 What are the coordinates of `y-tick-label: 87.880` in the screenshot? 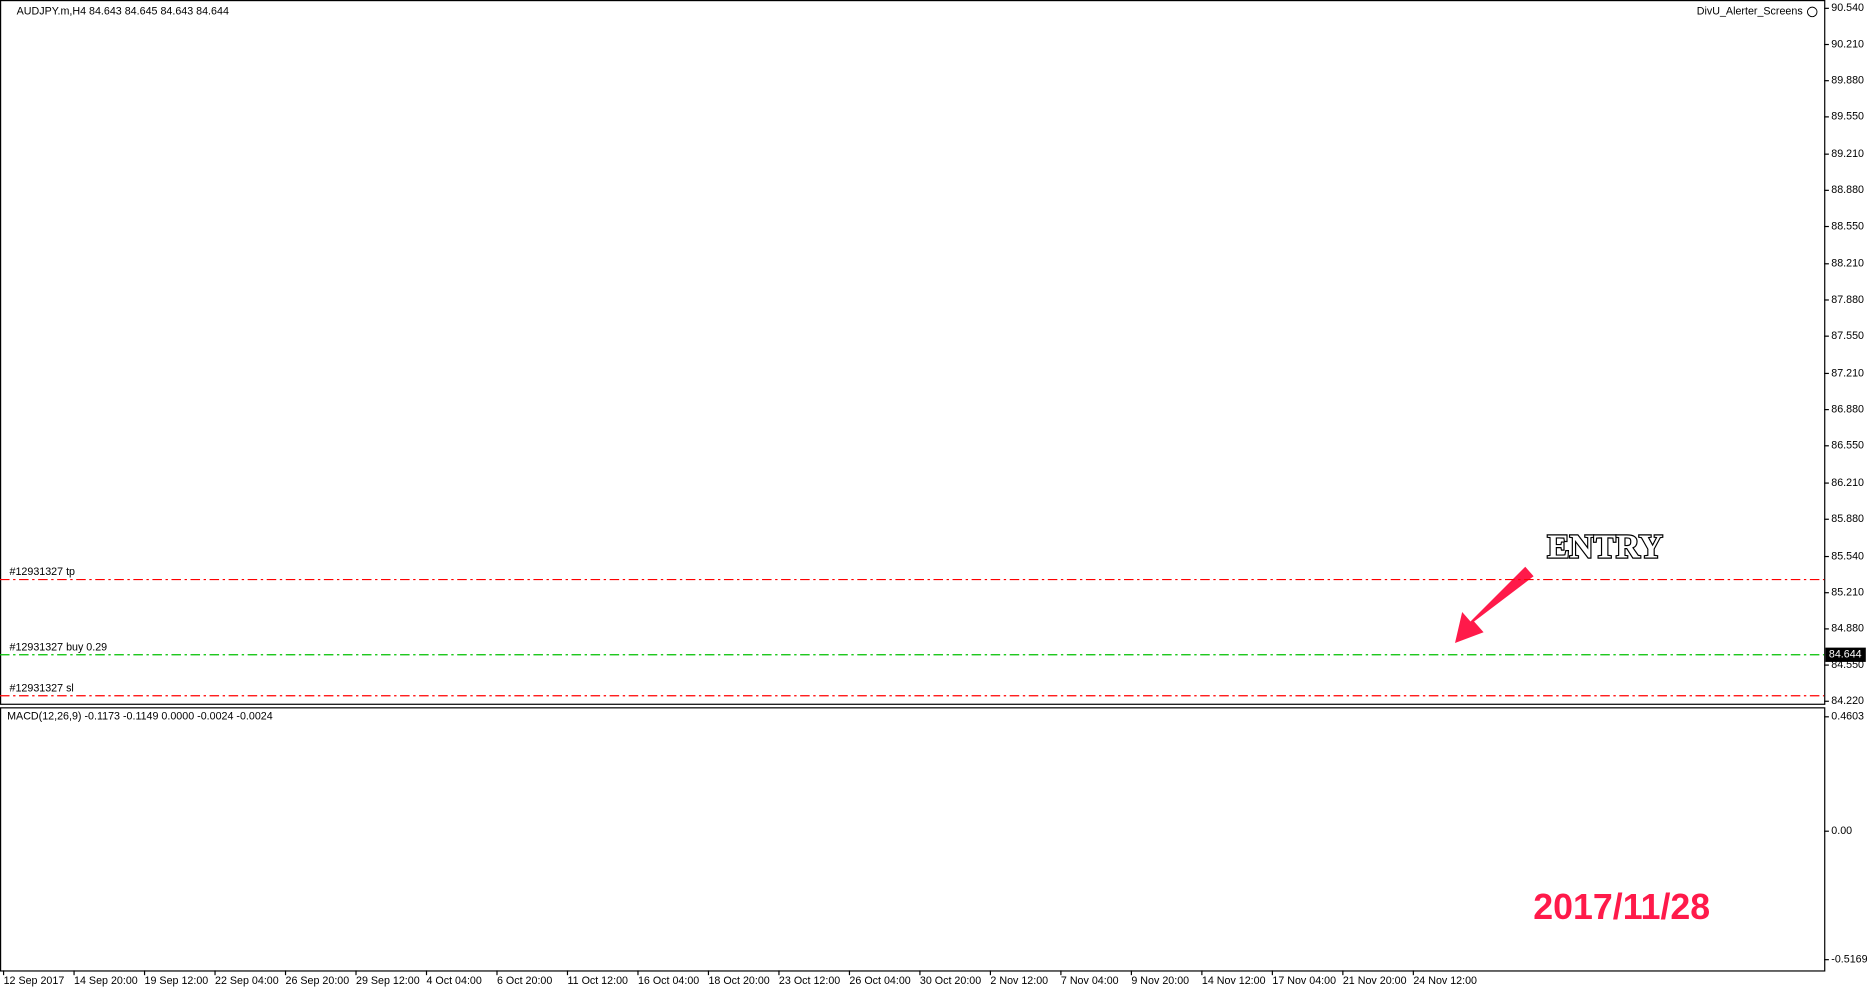 It's located at (1847, 300).